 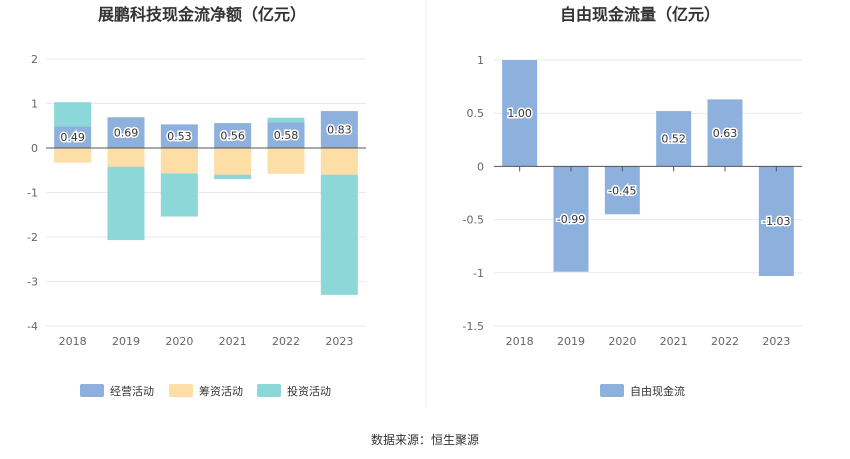 I want to click on left-chart-title: 展鹏科技现金流净额（亿元）, so click(x=202, y=14).